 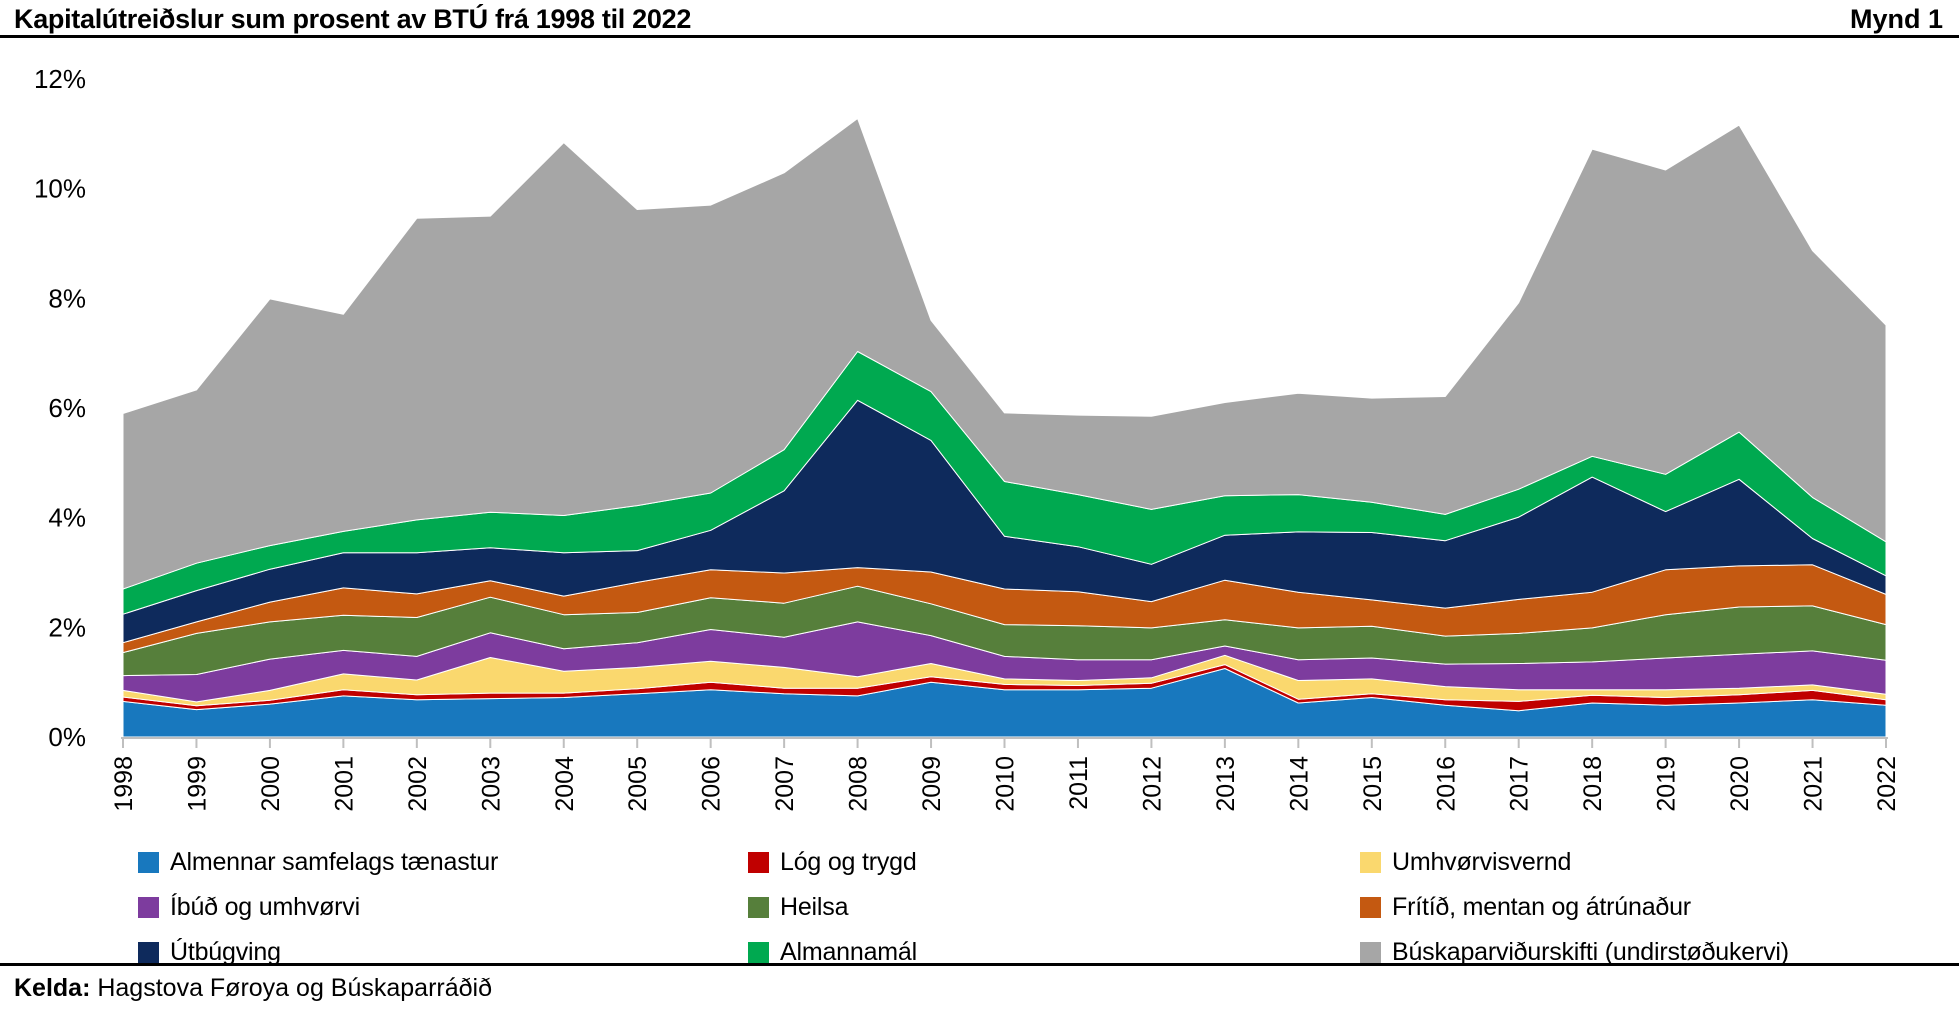 What do you see at coordinates (859, 784) in the screenshot?
I see `x-axis-label-2008: 2008` at bounding box center [859, 784].